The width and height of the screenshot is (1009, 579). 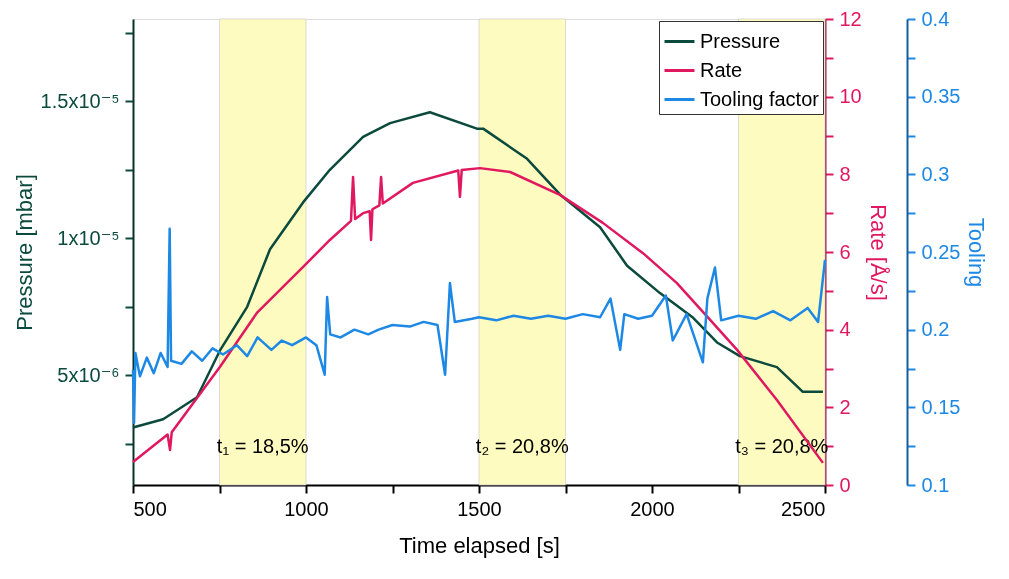 I want to click on y2-tick-label: 6, so click(x=845, y=251).